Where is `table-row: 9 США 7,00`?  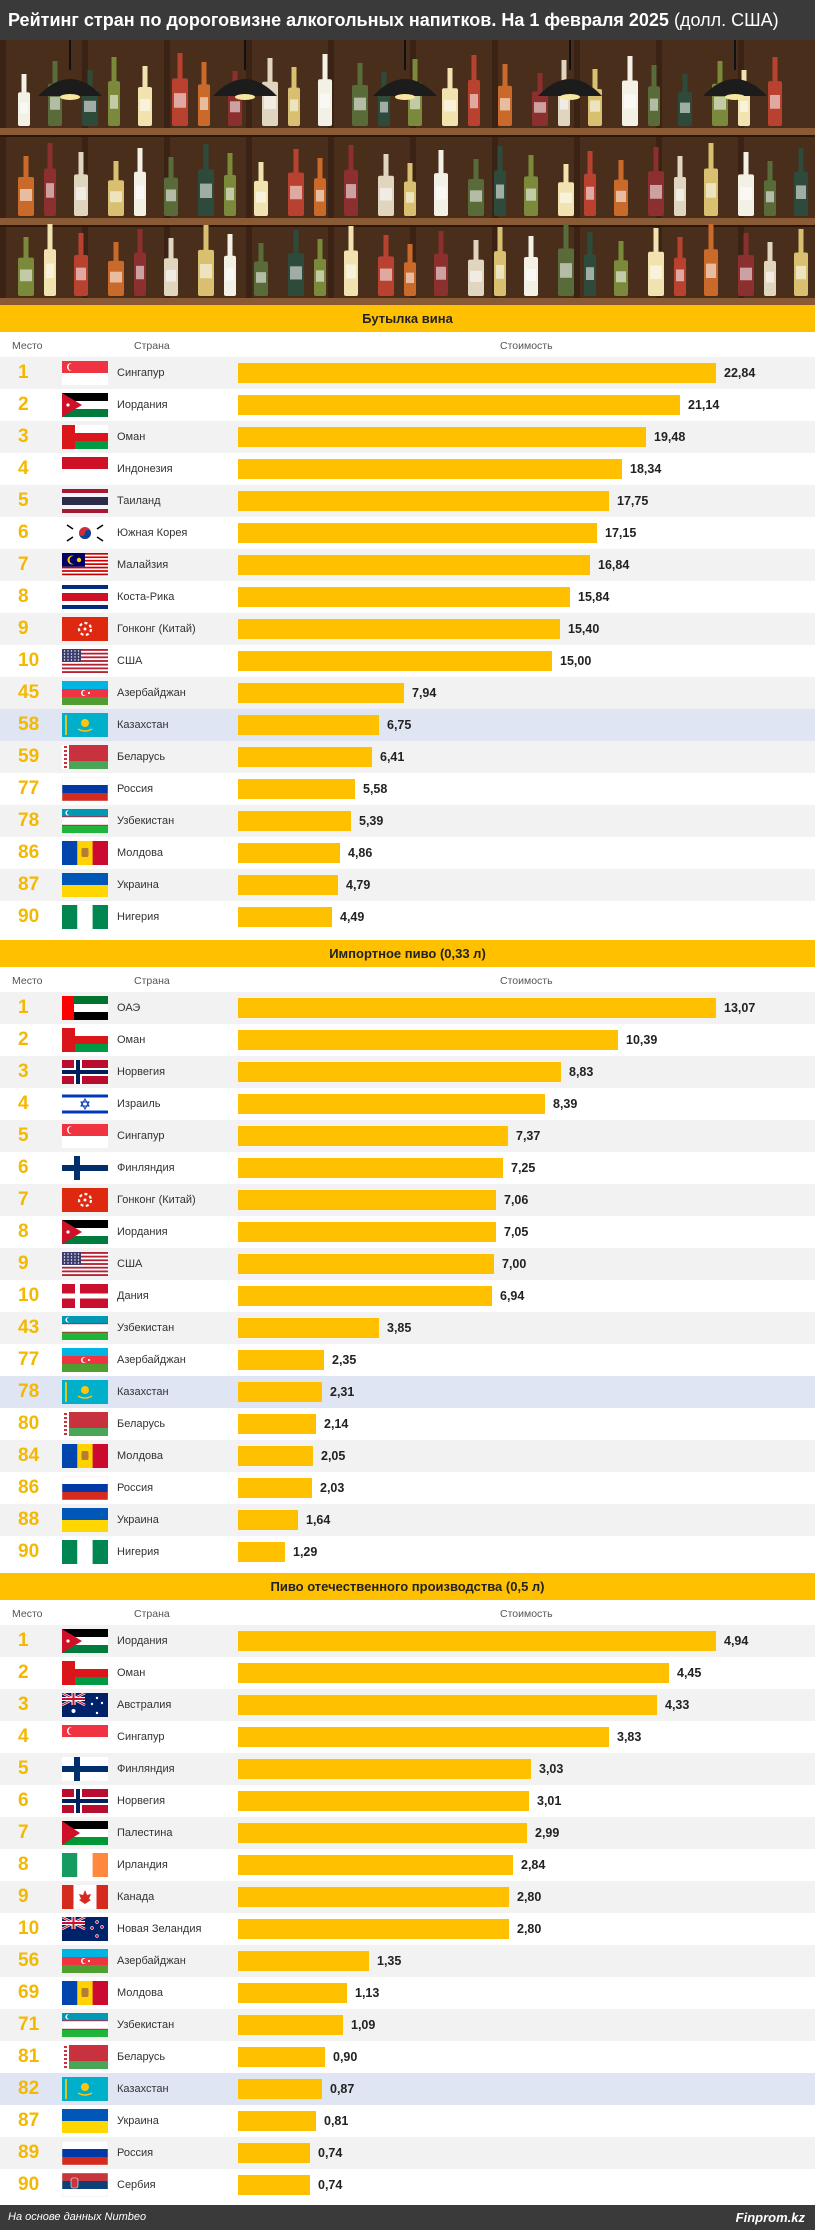
table-row: 9 США 7,00 is located at coordinates (407, 1264).